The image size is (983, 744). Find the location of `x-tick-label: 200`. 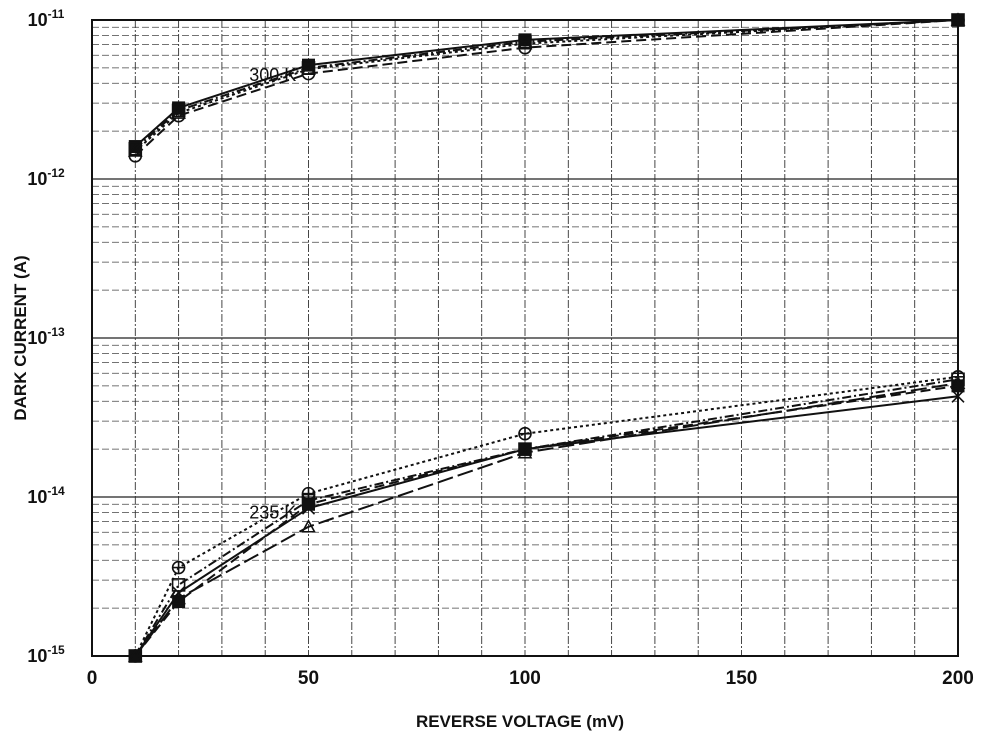

x-tick-label: 200 is located at coordinates (958, 678).